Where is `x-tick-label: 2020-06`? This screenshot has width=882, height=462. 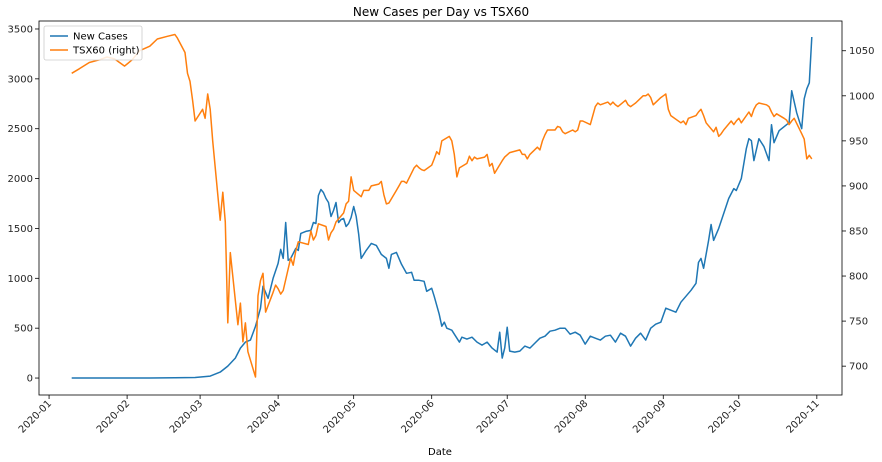
x-tick-label: 2020-06 is located at coordinates (417, 416).